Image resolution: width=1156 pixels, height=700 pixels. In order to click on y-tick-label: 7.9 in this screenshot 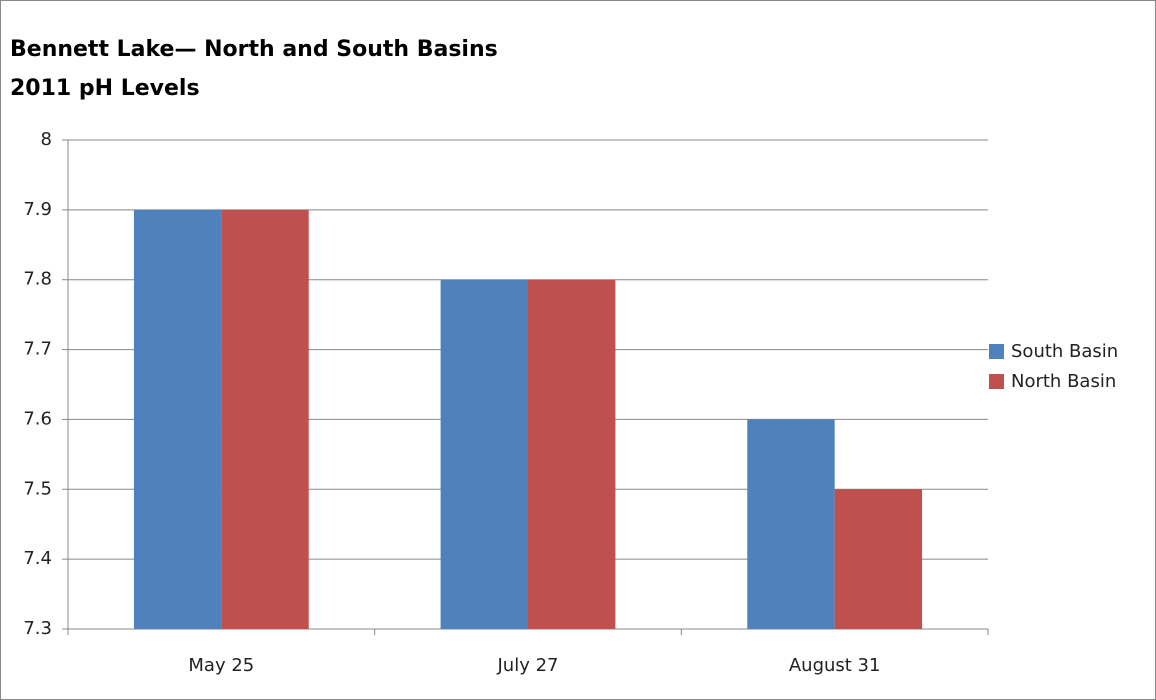, I will do `click(37, 209)`.